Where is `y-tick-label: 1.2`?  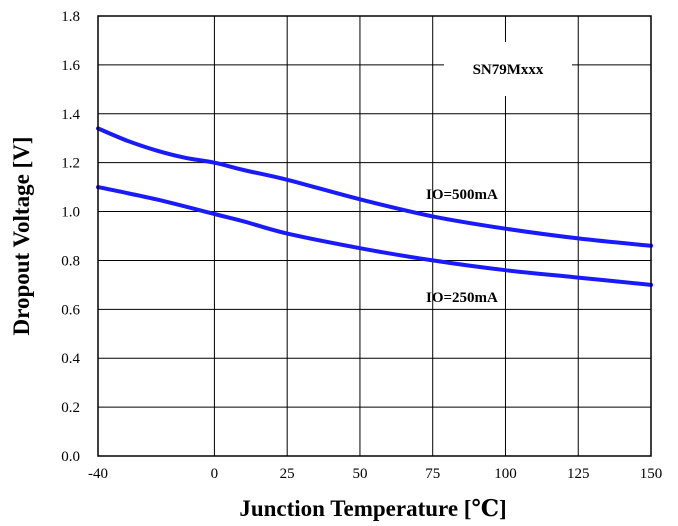
y-tick-label: 1.2 is located at coordinates (70, 164).